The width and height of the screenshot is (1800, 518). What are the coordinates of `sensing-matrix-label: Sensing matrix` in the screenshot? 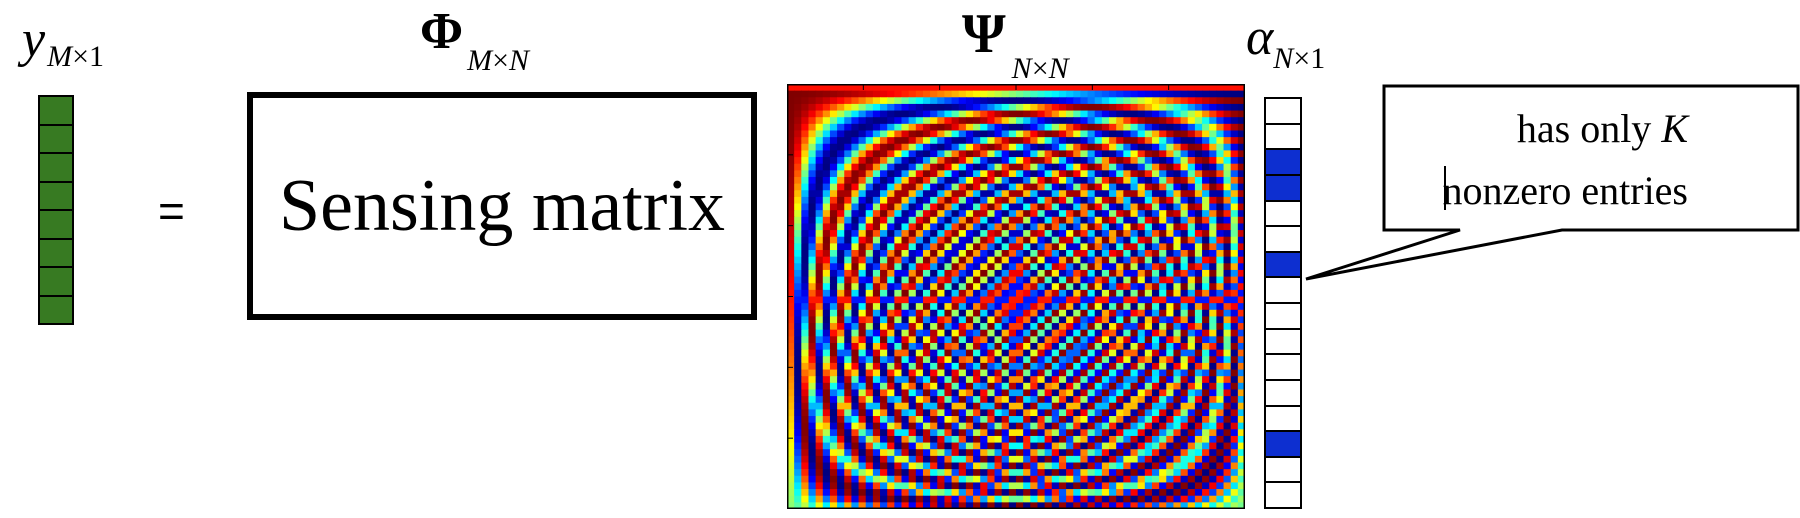 It's located at (502, 205).